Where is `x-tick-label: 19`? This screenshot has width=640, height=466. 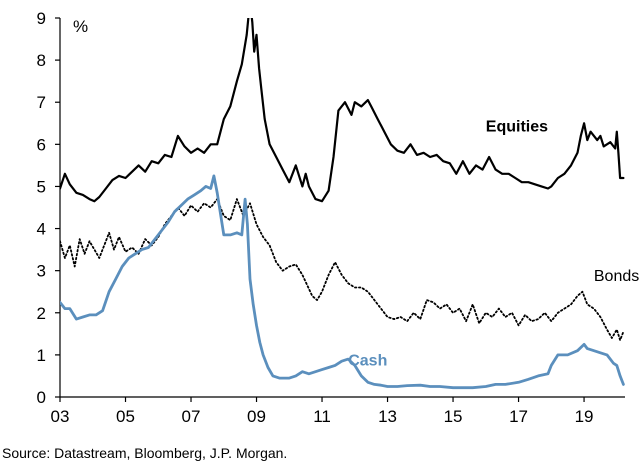
x-tick-label: 19 is located at coordinates (584, 416).